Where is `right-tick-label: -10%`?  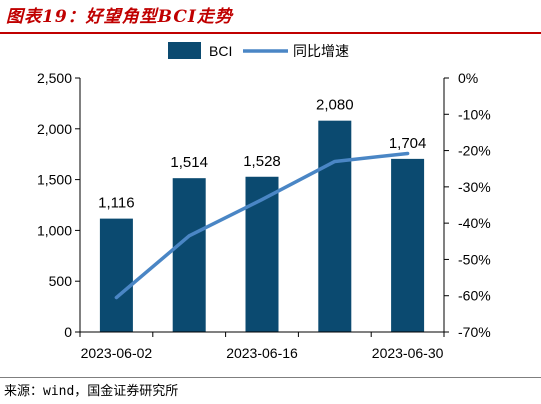 right-tick-label: -10% is located at coordinates (474, 114).